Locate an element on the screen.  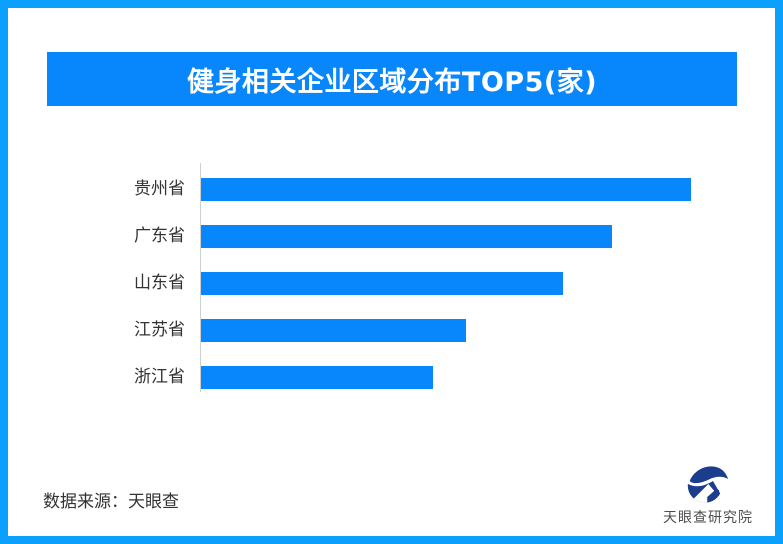
chart-row: 山东省 is located at coordinates (391, 283).